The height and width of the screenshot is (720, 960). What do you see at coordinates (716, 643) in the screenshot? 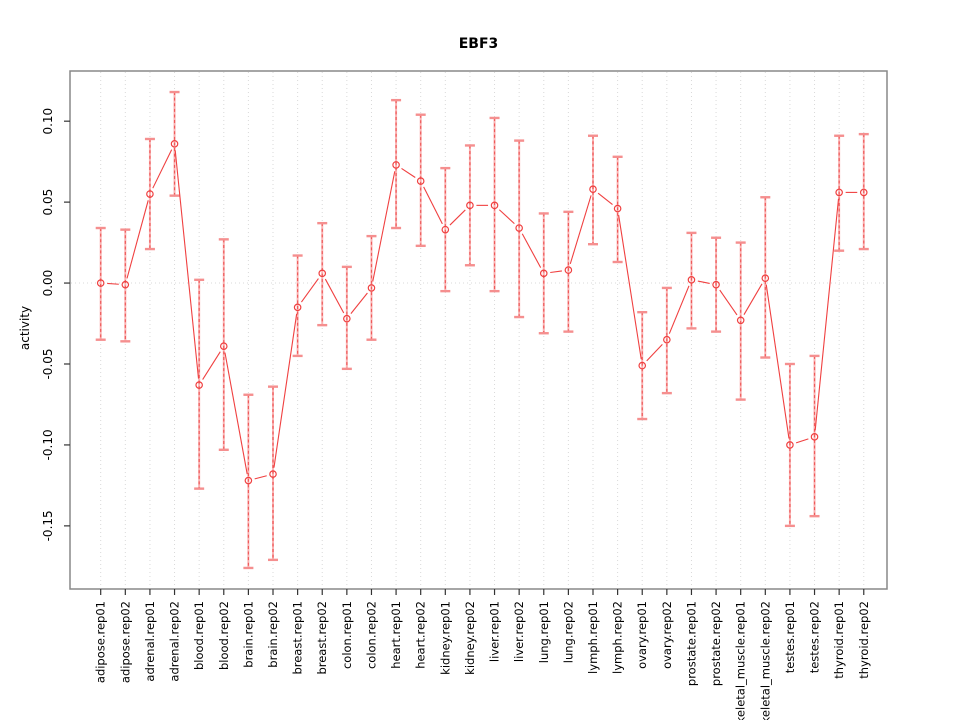
I see `x-tick-label: prostate.rep02` at bounding box center [716, 643].